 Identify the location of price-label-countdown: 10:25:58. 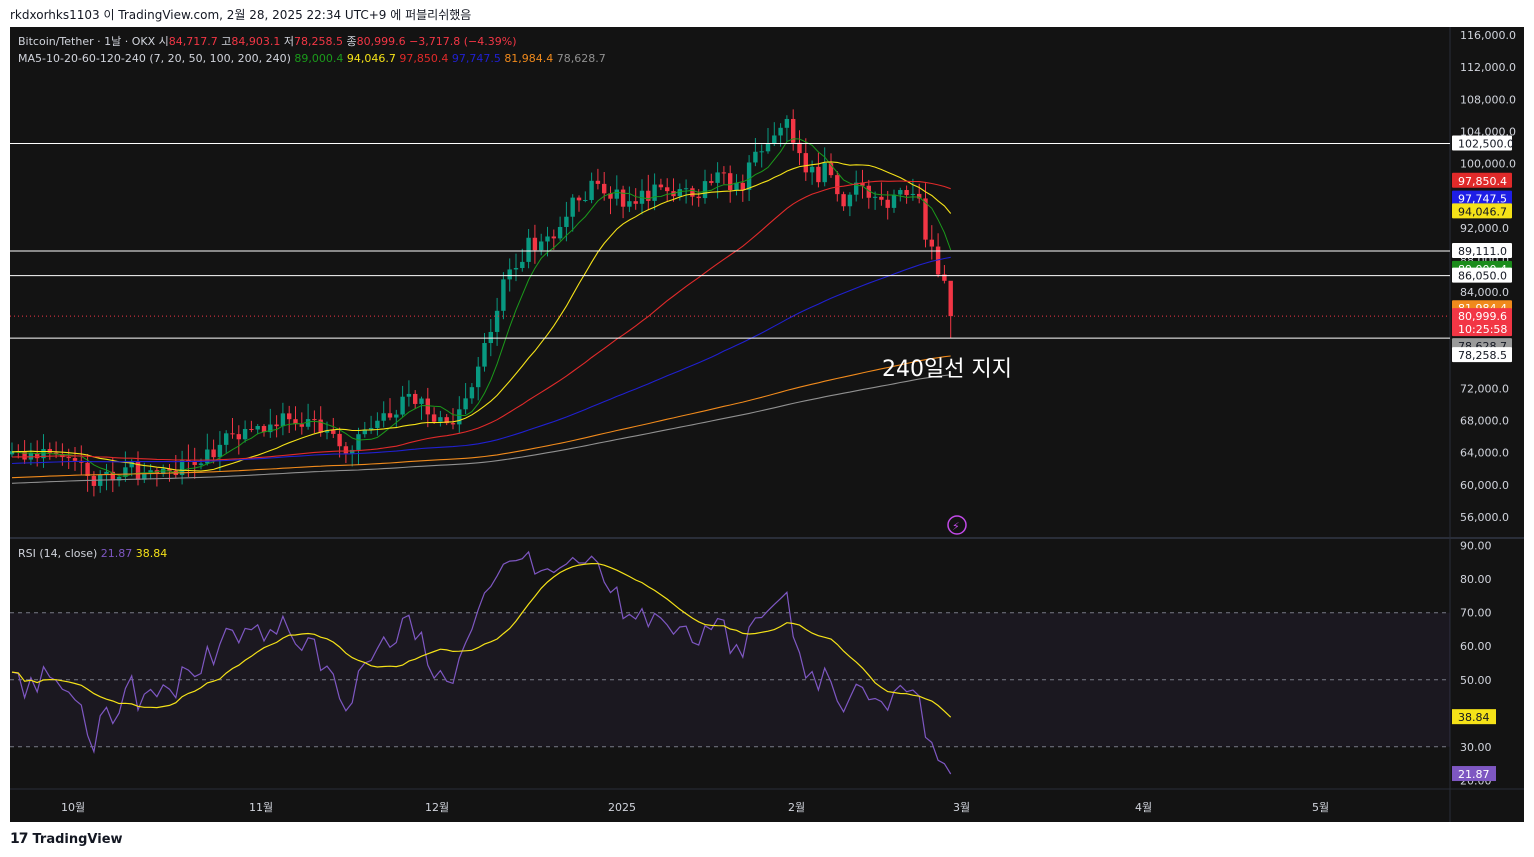
(1482, 329).